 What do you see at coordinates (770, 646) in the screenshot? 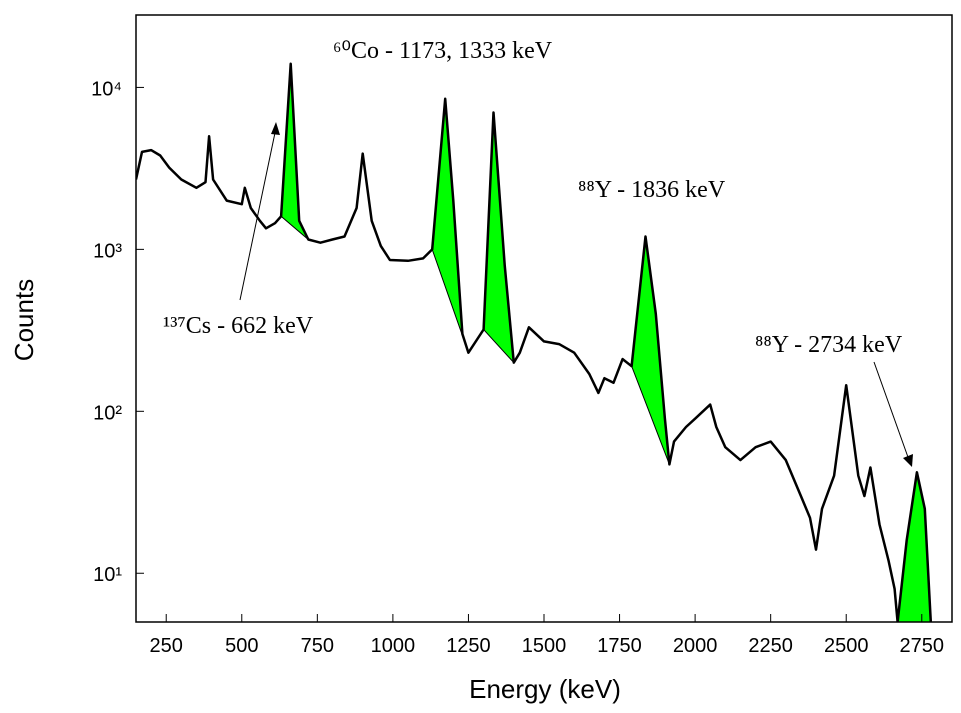
I see `x-tick-label: 2250` at bounding box center [770, 646].